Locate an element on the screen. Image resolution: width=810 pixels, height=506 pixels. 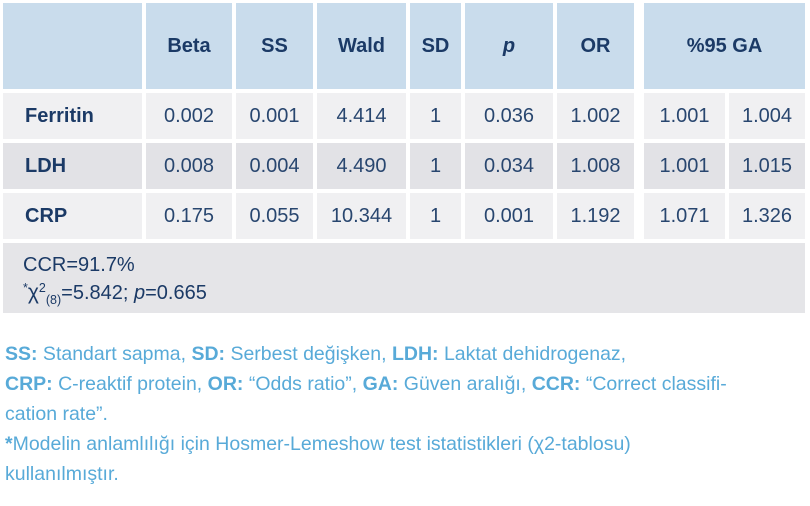
ldh-beta: 0.008 is located at coordinates (189, 166).